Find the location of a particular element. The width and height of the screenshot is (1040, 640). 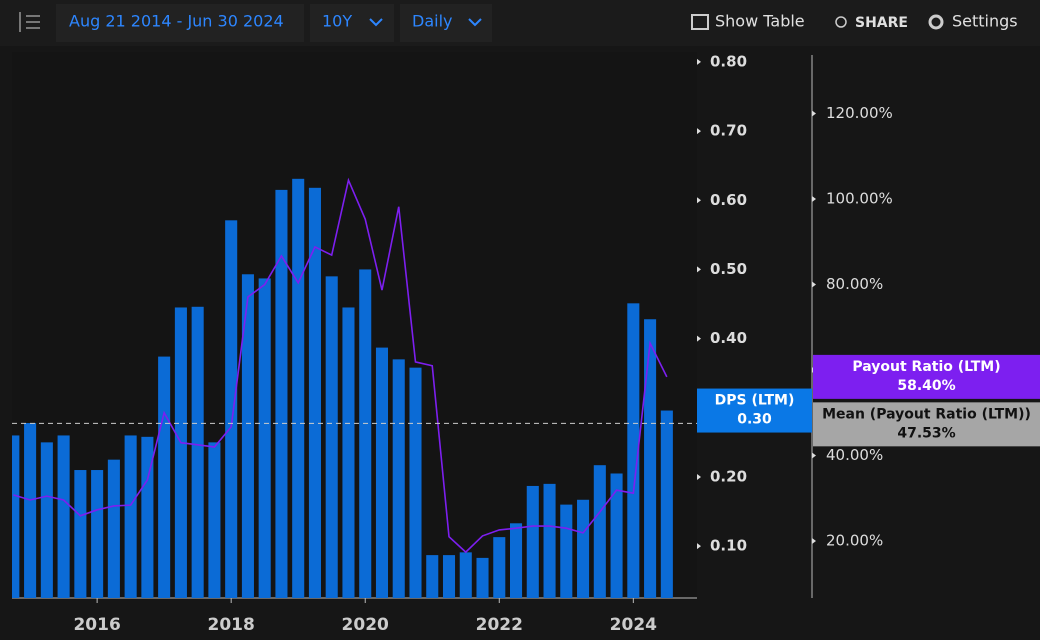

mean-label-value: 47.53% is located at coordinates (926, 433).